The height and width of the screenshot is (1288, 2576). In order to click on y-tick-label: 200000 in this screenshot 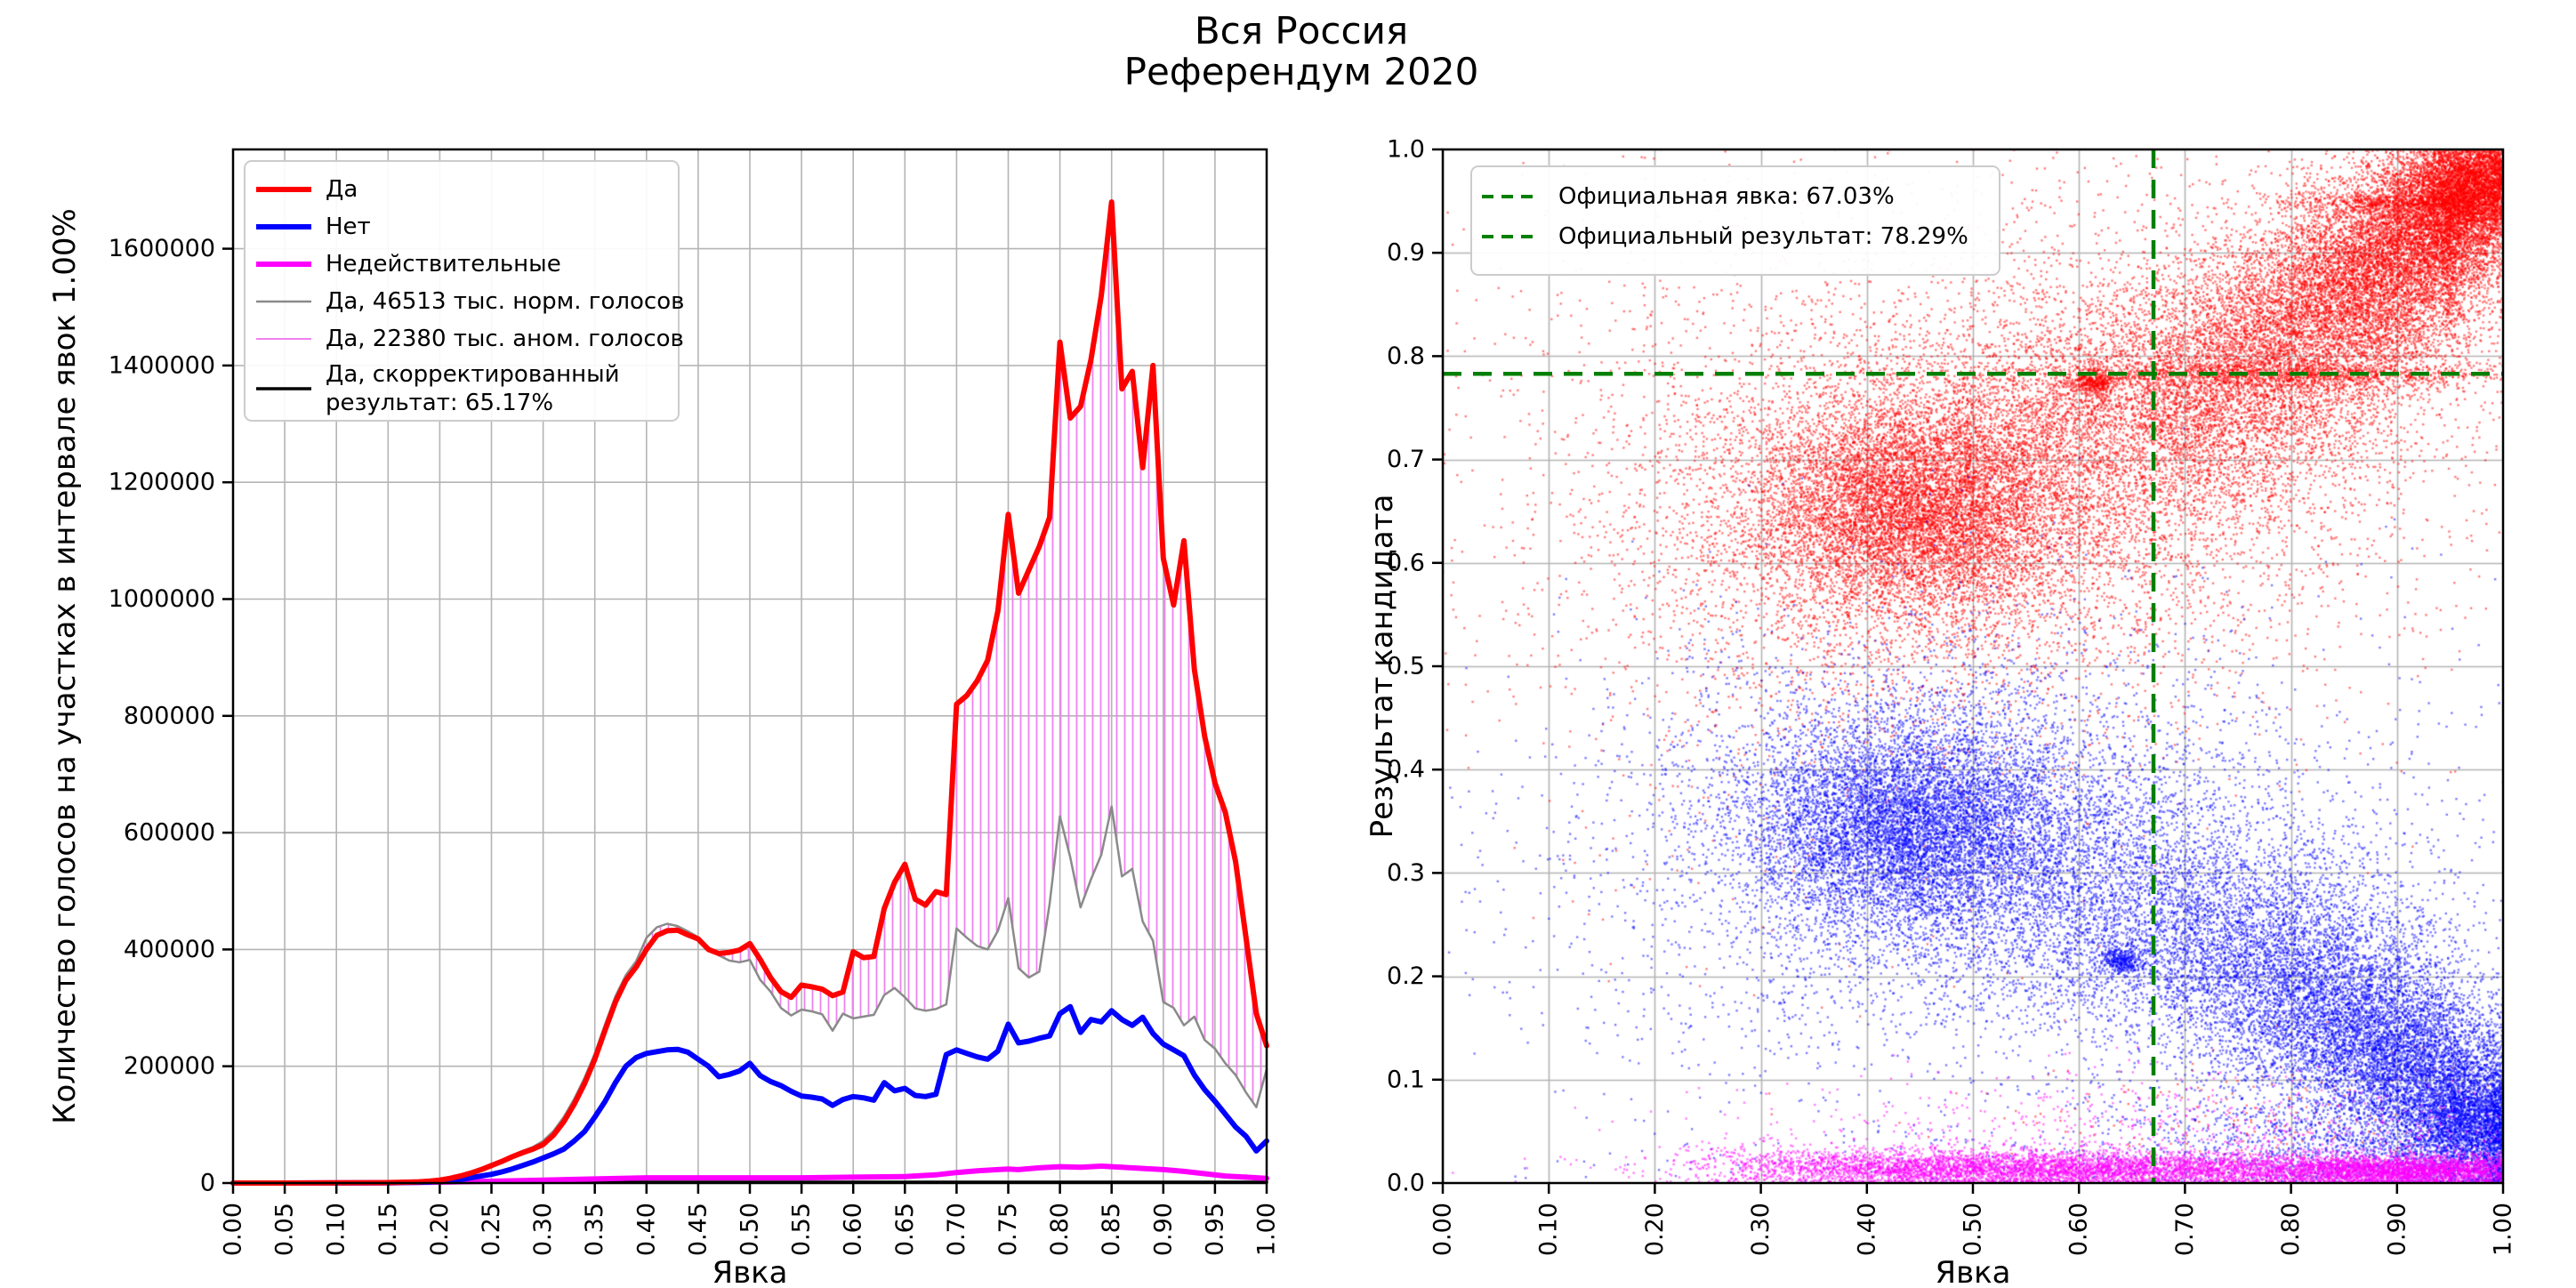, I will do `click(169, 1066)`.